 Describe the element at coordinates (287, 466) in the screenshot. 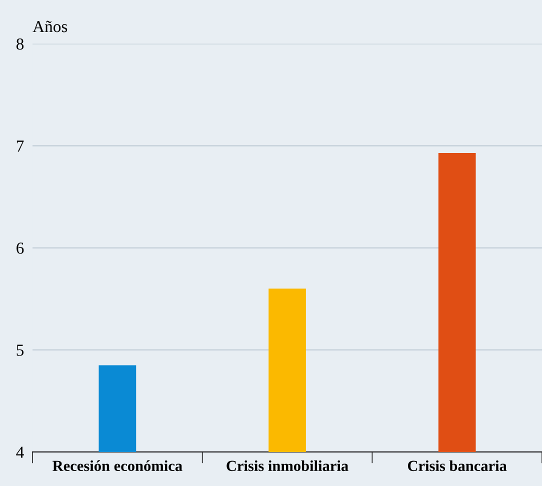

I see `x-tick-label: Crisis inmobiliaria` at that location.